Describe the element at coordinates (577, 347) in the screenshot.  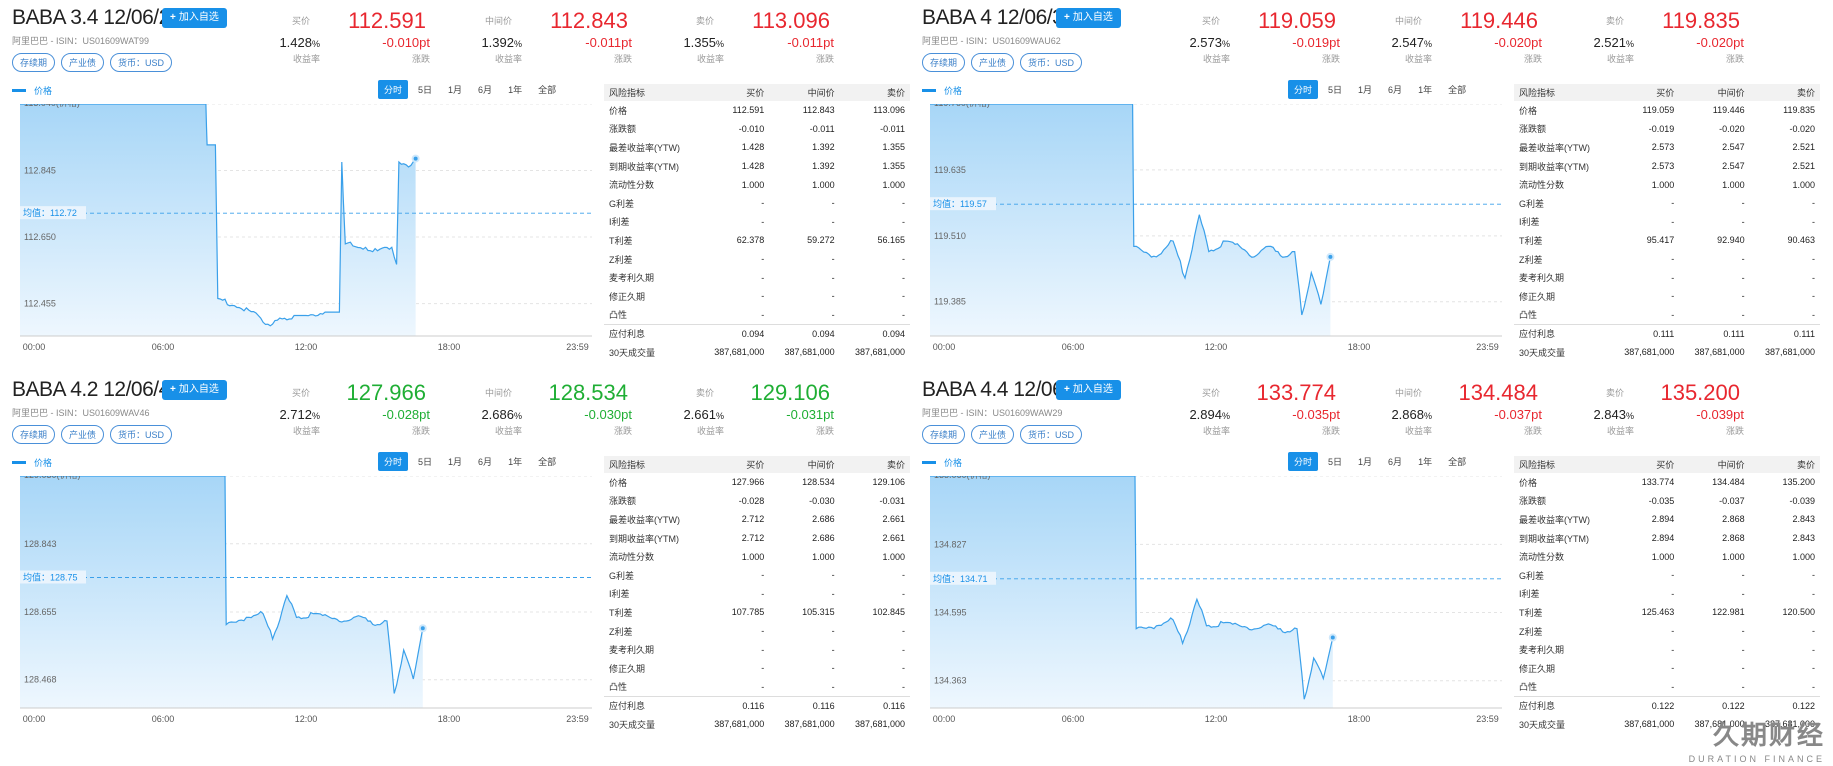
I see `x-tick-label: 23:59` at that location.